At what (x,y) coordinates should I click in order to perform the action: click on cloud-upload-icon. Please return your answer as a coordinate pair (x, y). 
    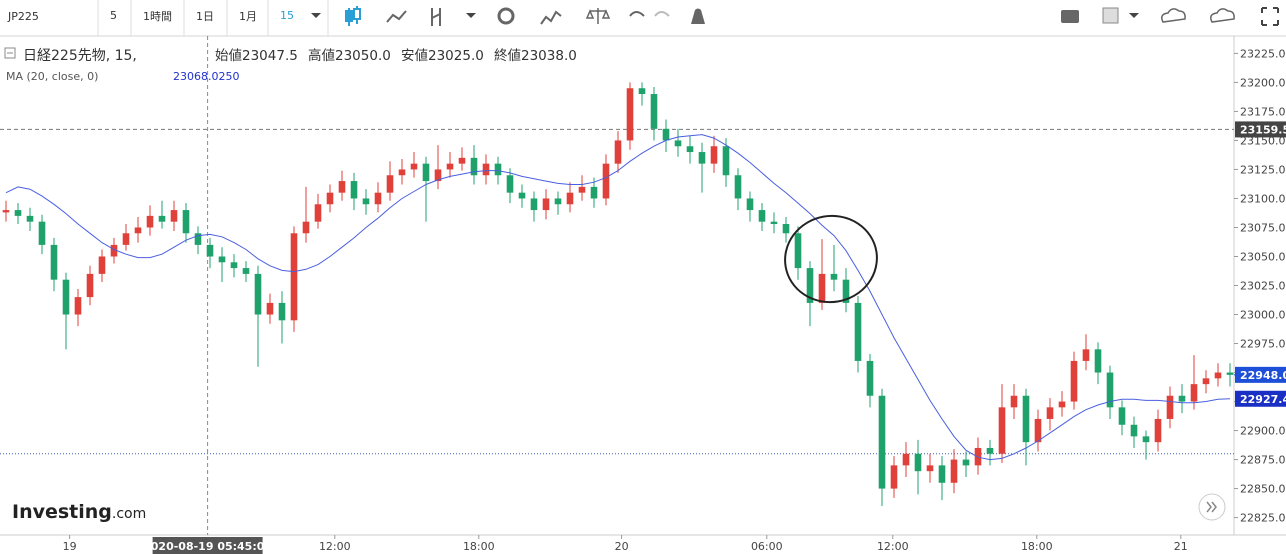
    Looking at the image, I should click on (1222, 15).